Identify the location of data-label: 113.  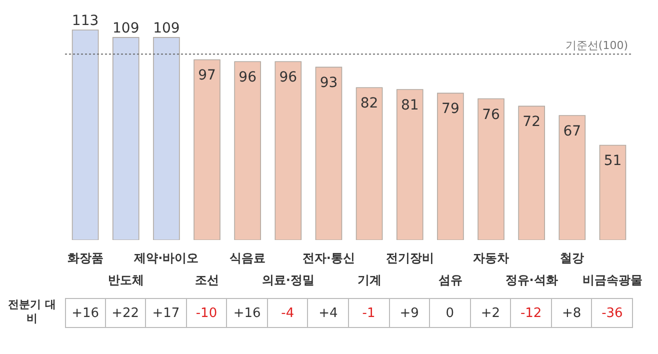
(85, 21).